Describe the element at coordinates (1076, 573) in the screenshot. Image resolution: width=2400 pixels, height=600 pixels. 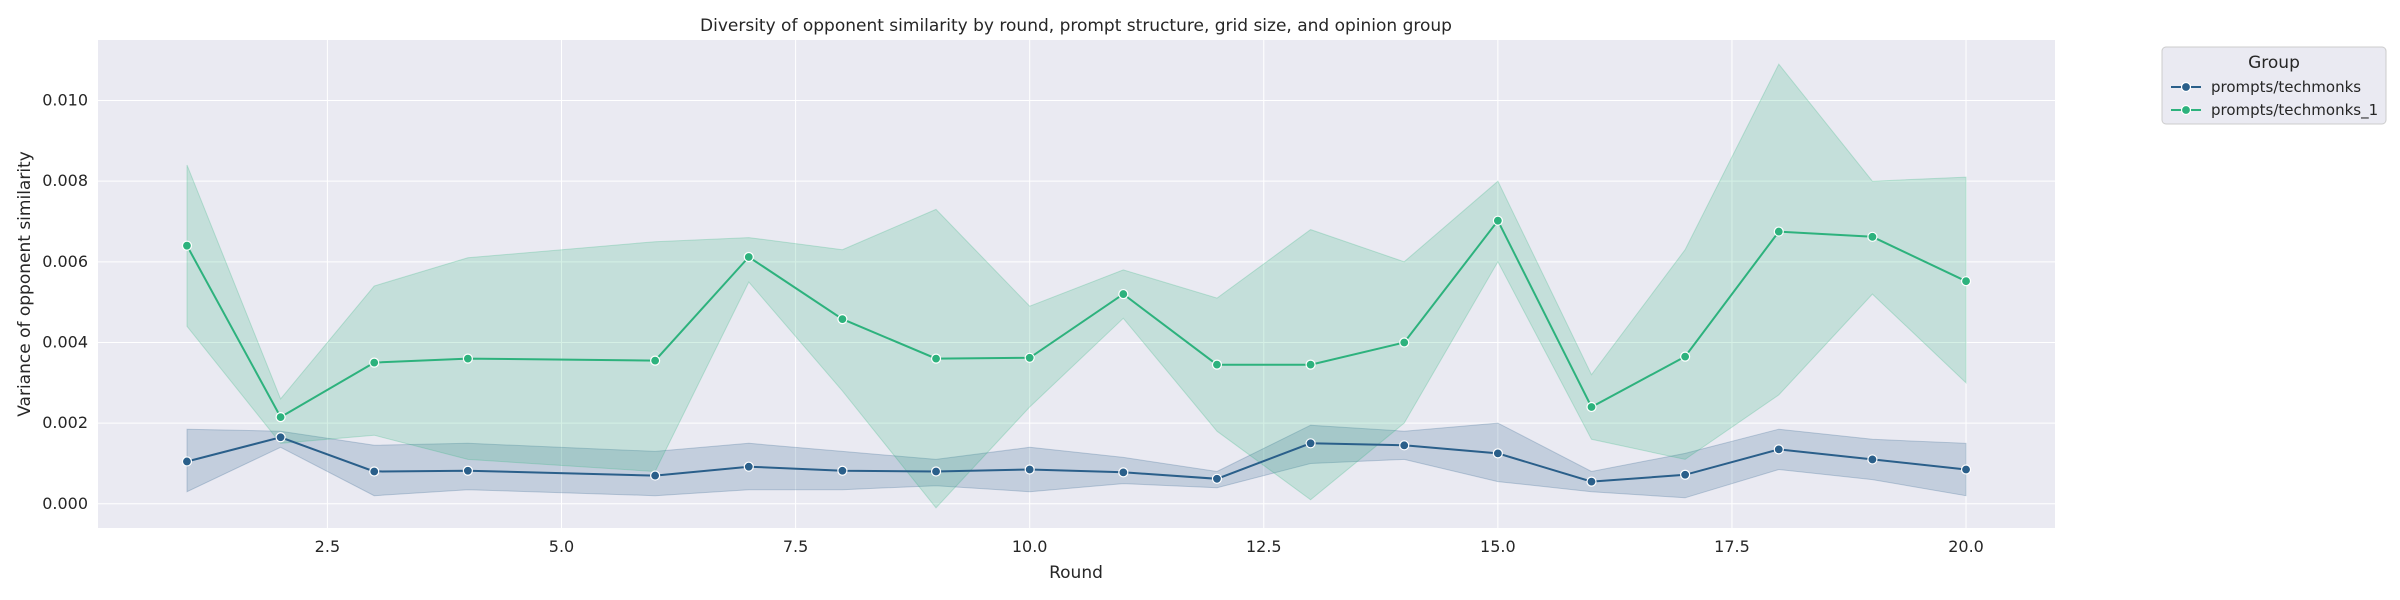
I see `x-axis-label: Round` at that location.